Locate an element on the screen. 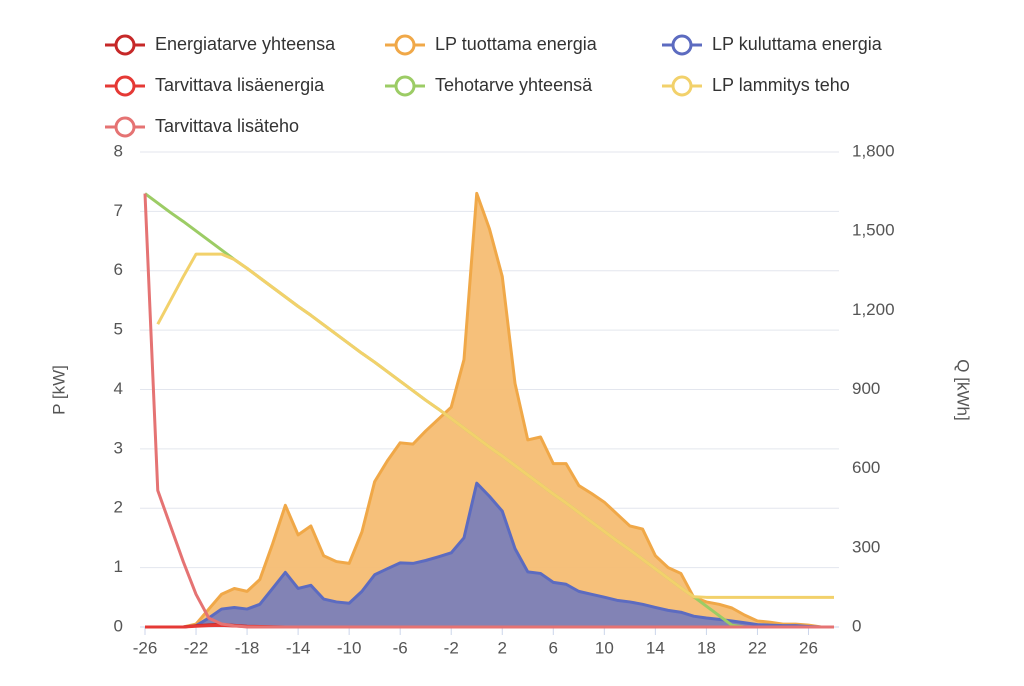 This screenshot has width=1024, height=686. legend-label: Energiatarve yhteensa is located at coordinates (245, 44).